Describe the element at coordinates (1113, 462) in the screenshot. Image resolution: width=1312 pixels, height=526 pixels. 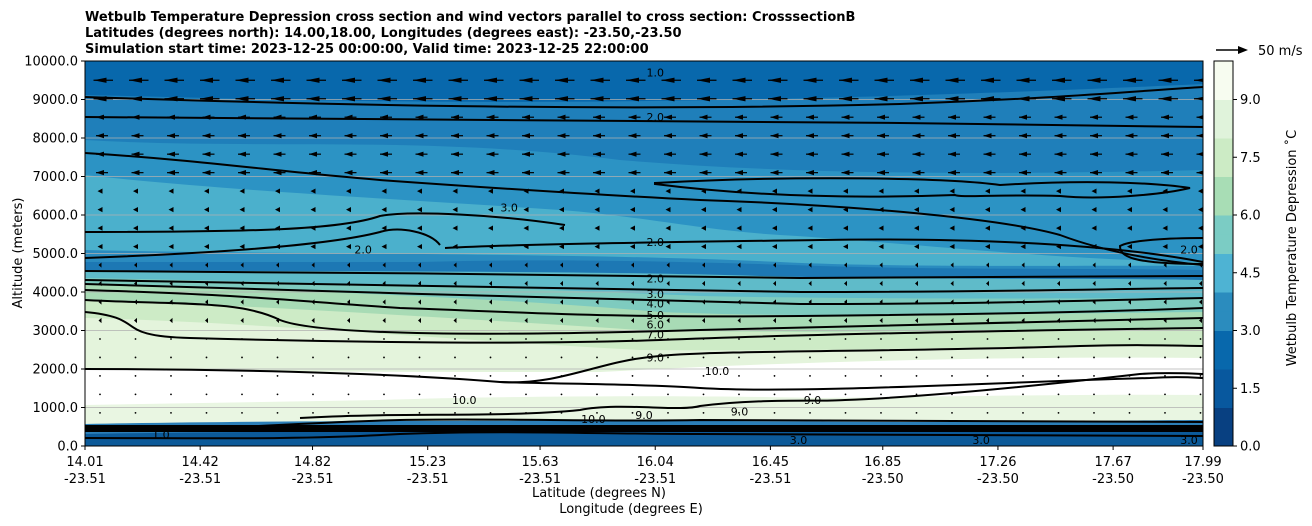
I see `x-tick-label-lat: 17.67` at that location.